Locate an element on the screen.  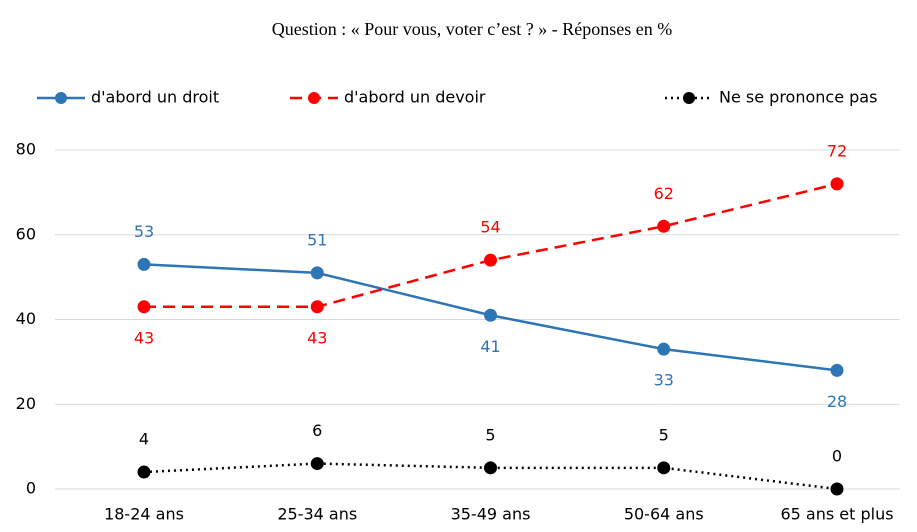
data-label: 6 is located at coordinates (317, 430).